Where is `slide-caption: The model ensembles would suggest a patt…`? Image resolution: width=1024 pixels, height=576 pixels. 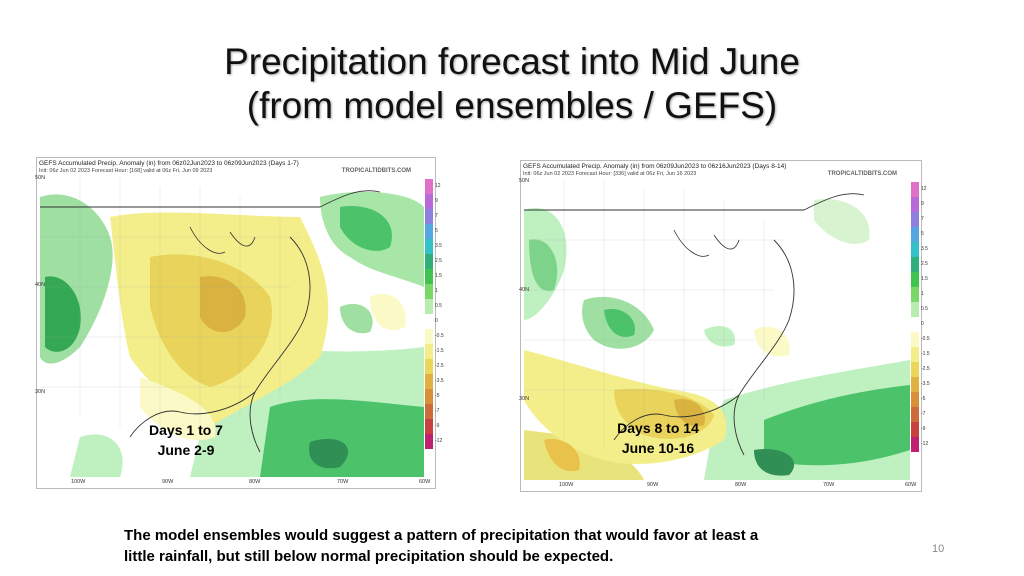
slide-caption: The model ensembles would suggest a patt… is located at coordinates (484, 546).